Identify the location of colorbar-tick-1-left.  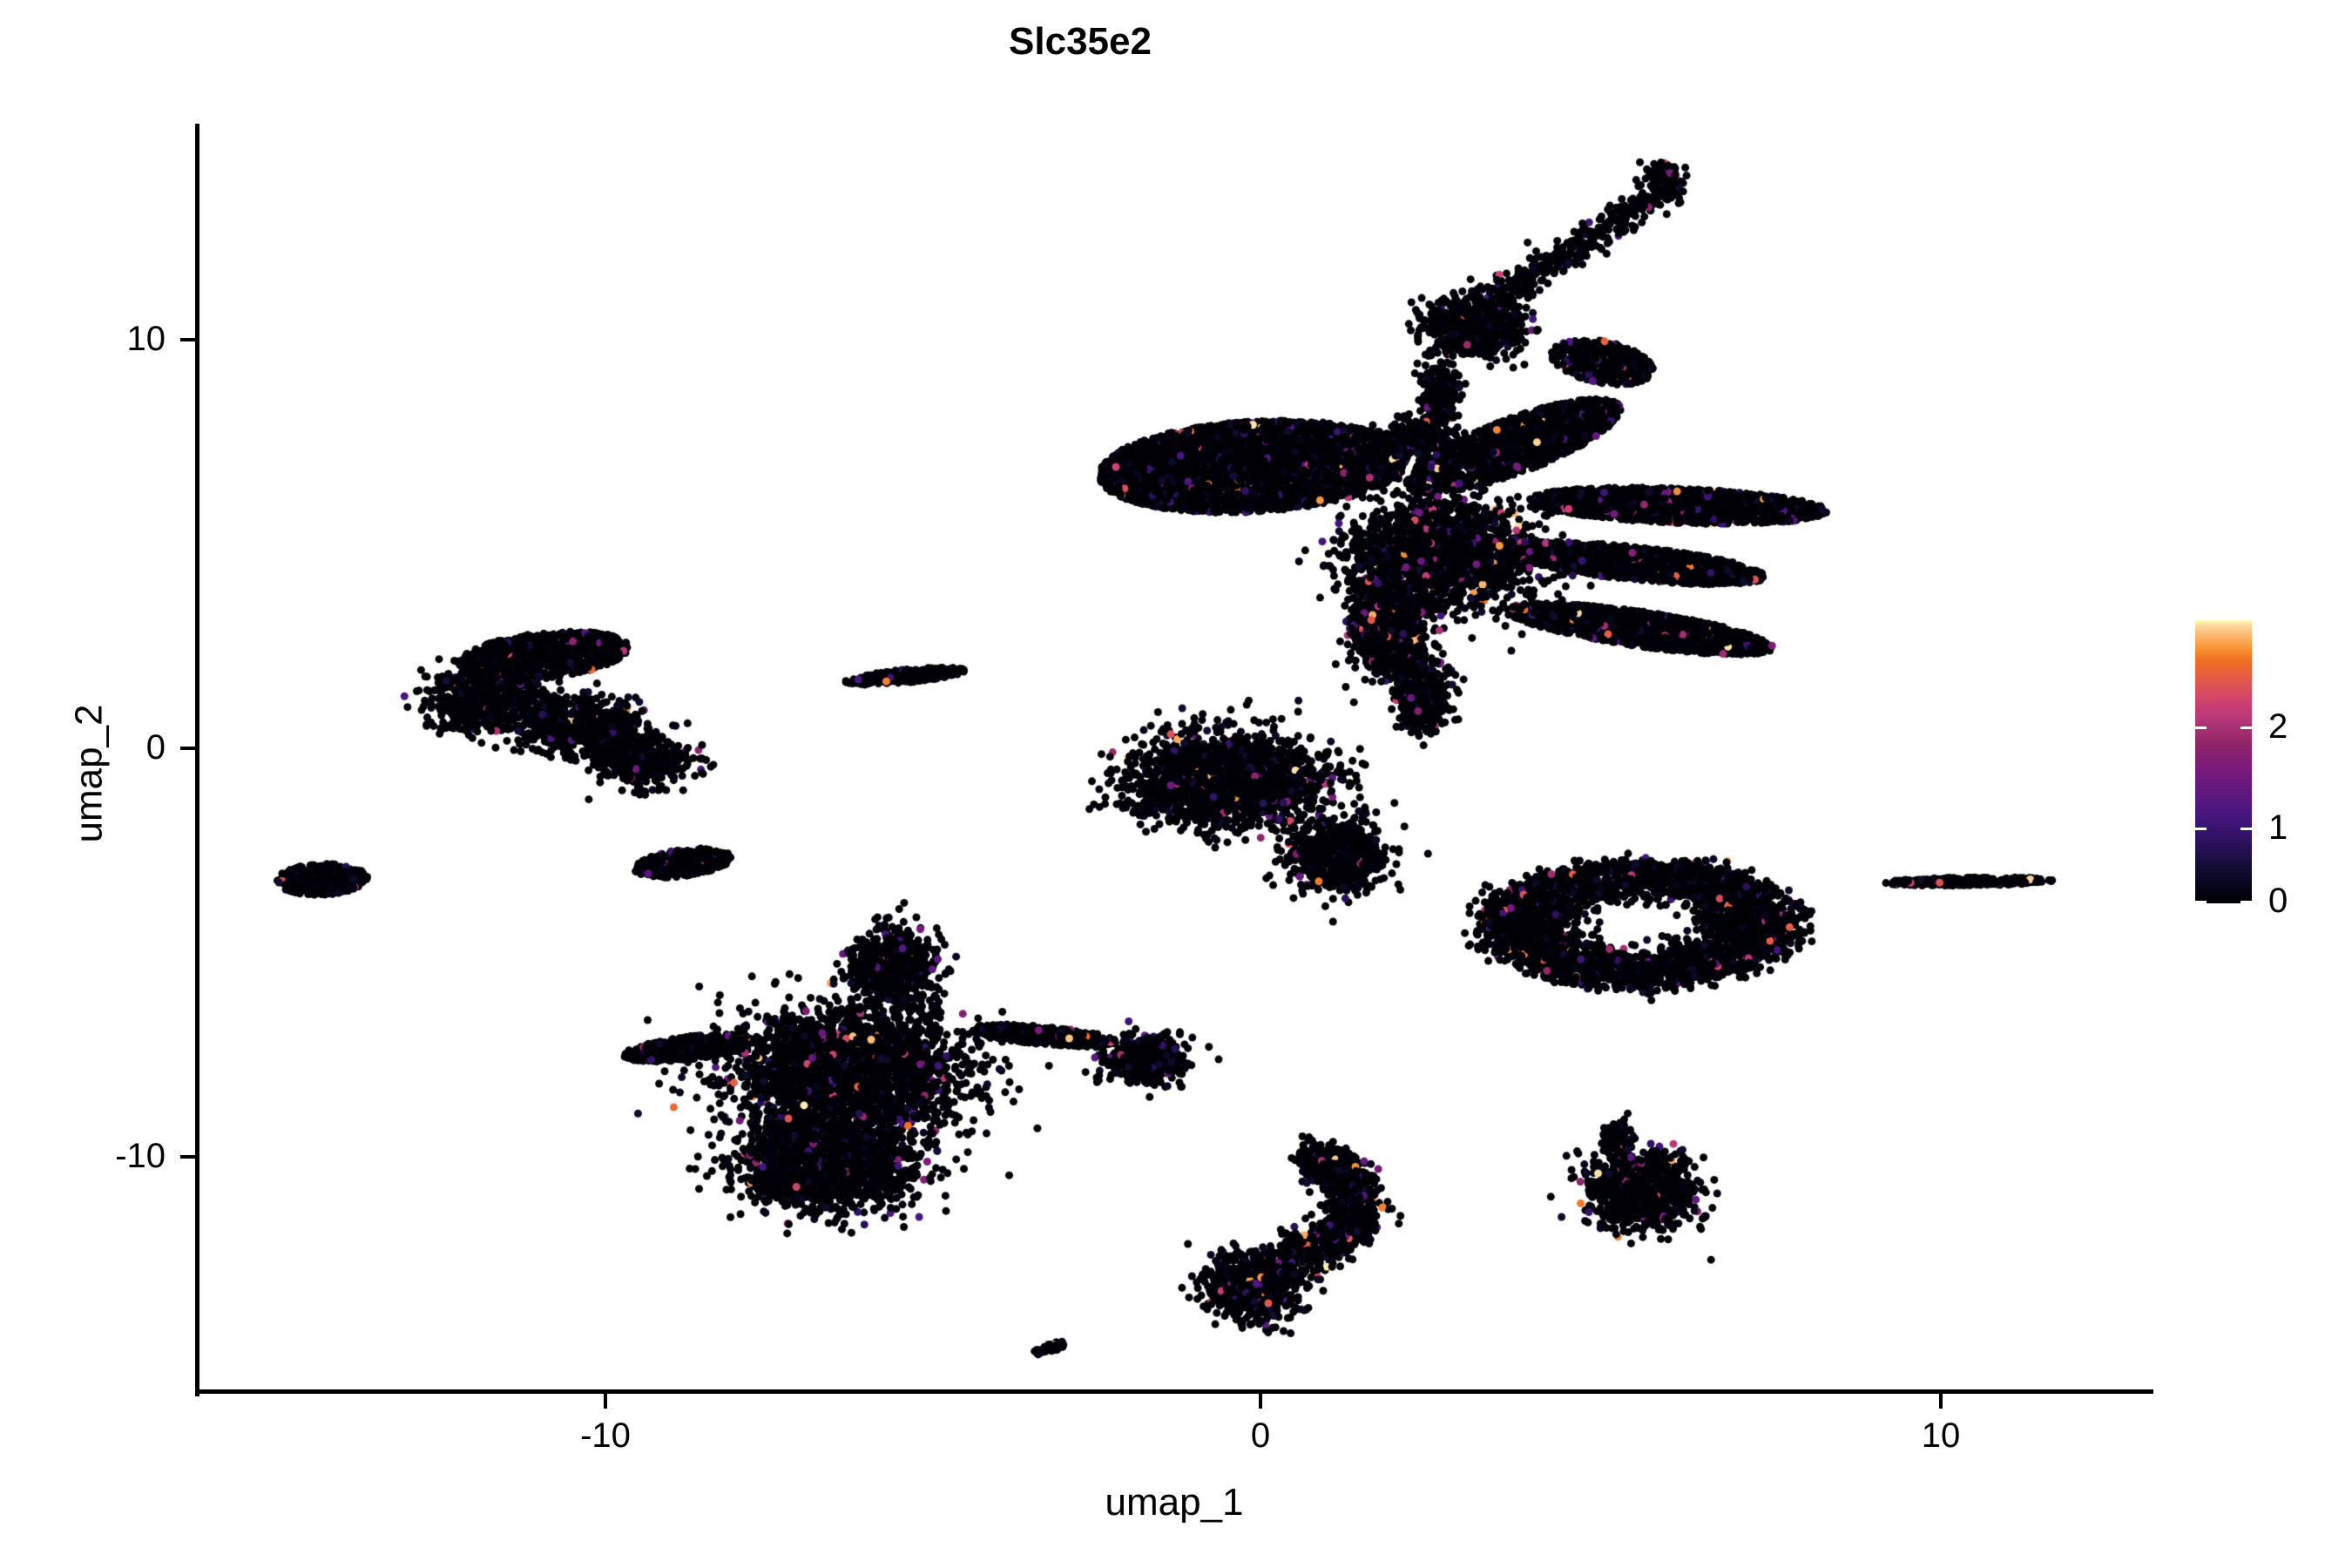
(2201, 829).